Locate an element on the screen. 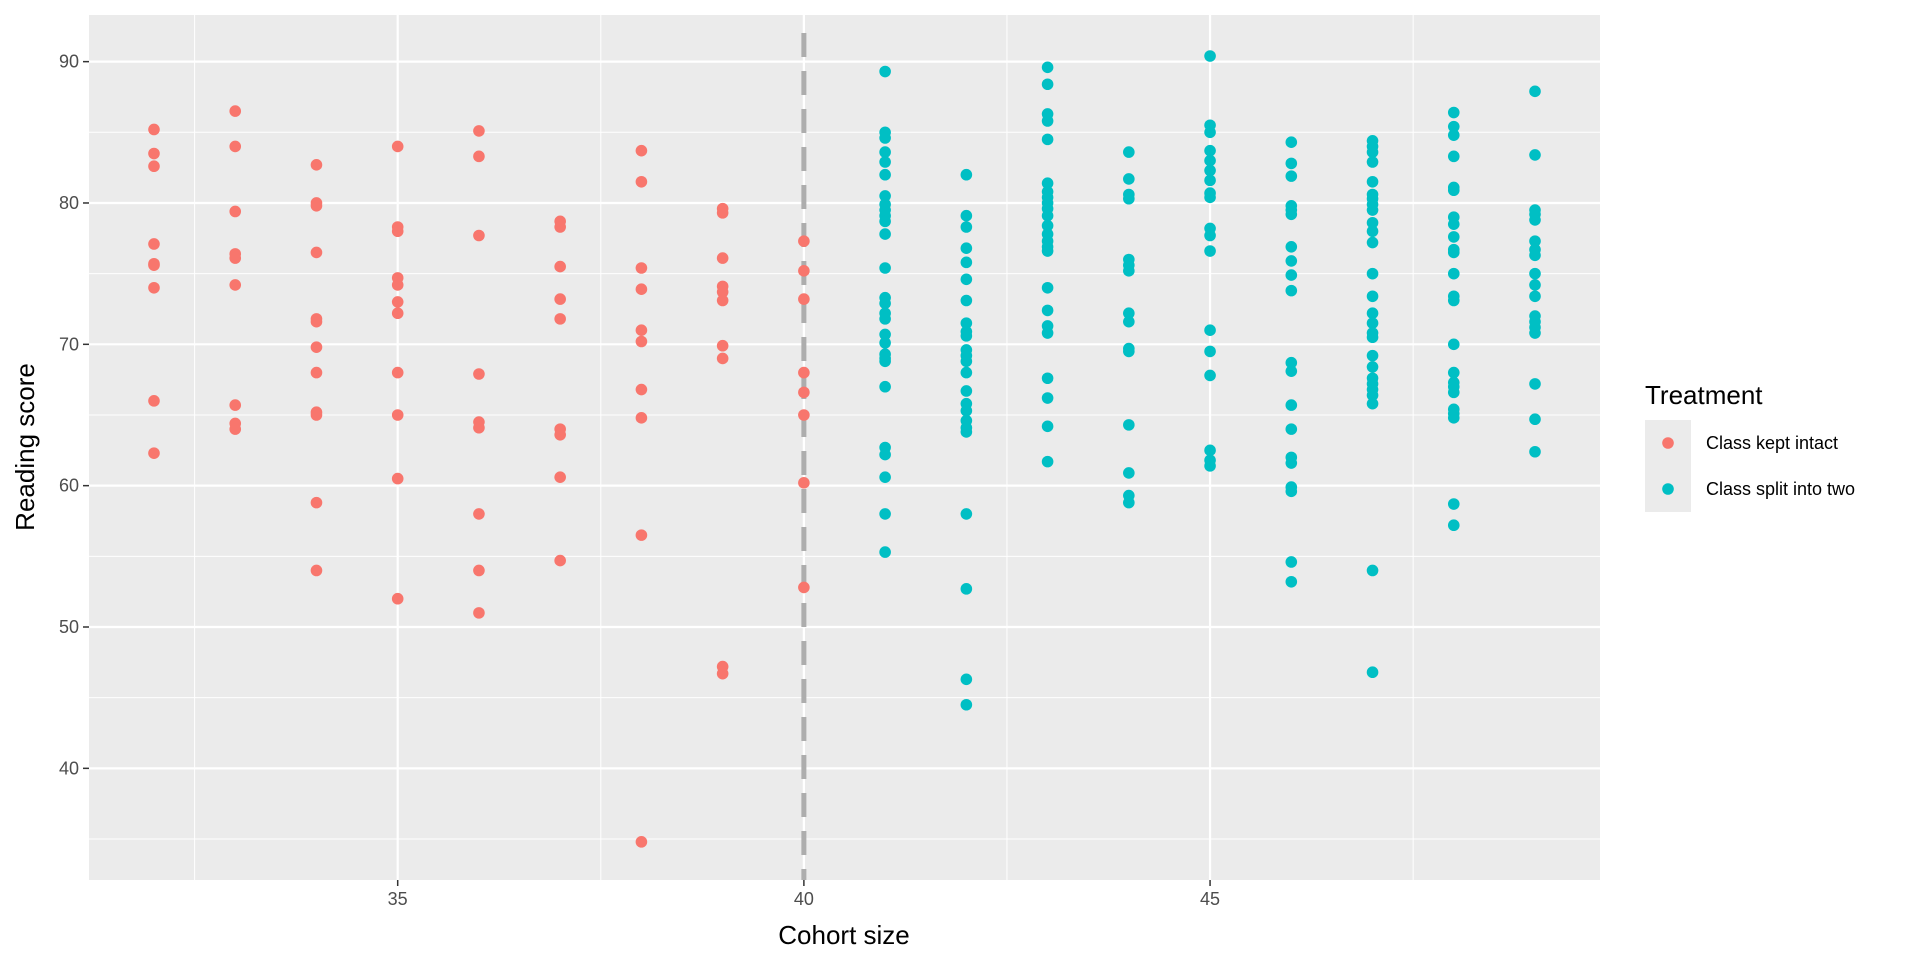 The height and width of the screenshot is (965, 1920). legend-title: Treatment is located at coordinates (1704, 395).